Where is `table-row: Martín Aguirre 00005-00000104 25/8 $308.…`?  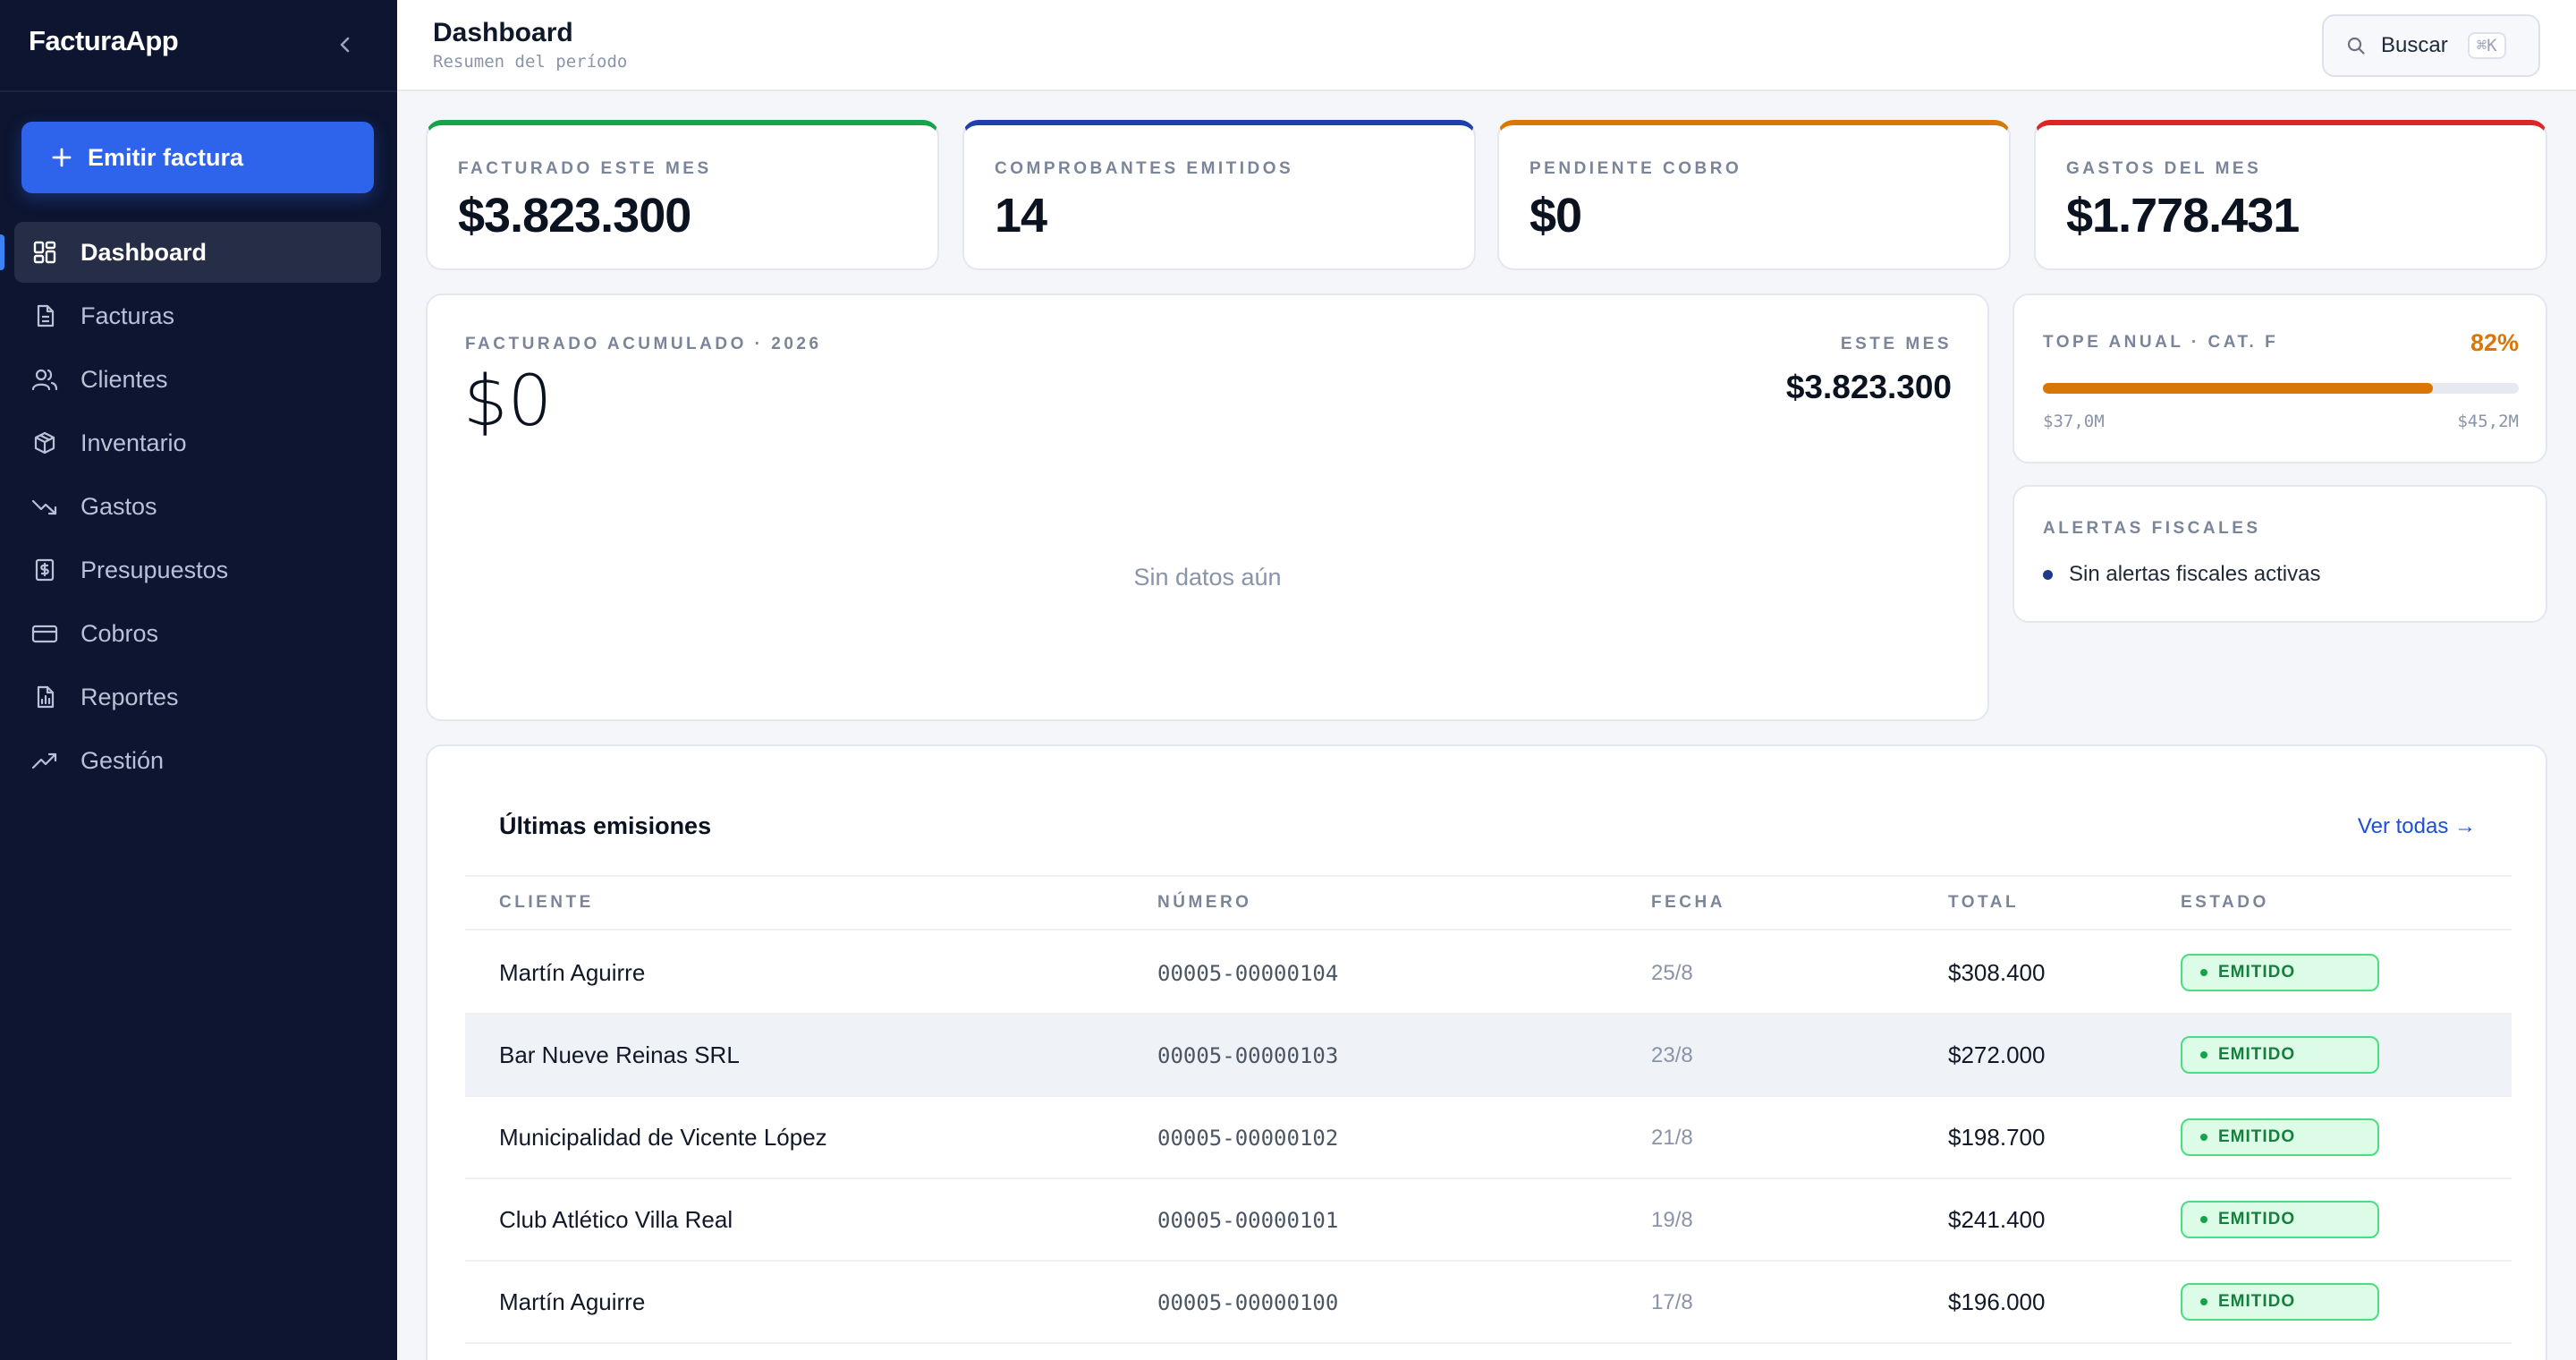
table-row: Martín Aguirre 00005-00000104 25/8 $308.… is located at coordinates (1488, 973).